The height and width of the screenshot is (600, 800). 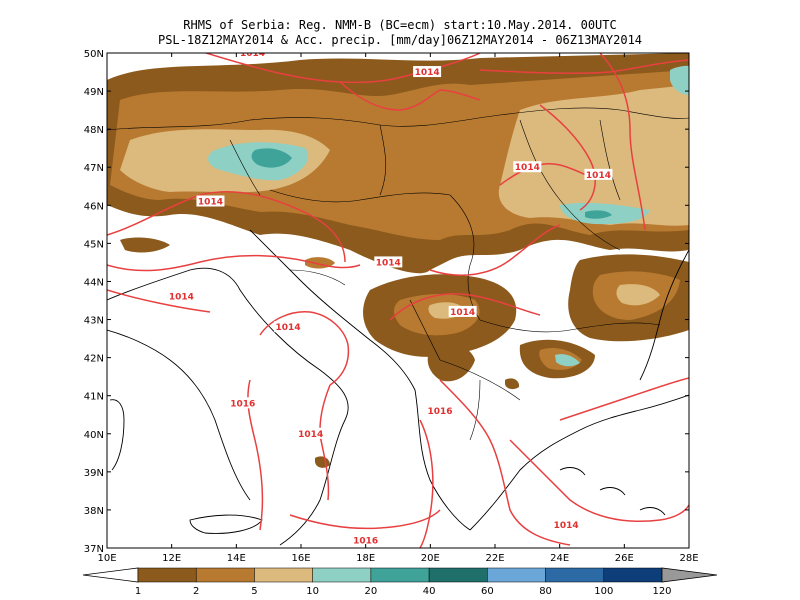 I want to click on y-tick-label: 40N, so click(x=94, y=435).